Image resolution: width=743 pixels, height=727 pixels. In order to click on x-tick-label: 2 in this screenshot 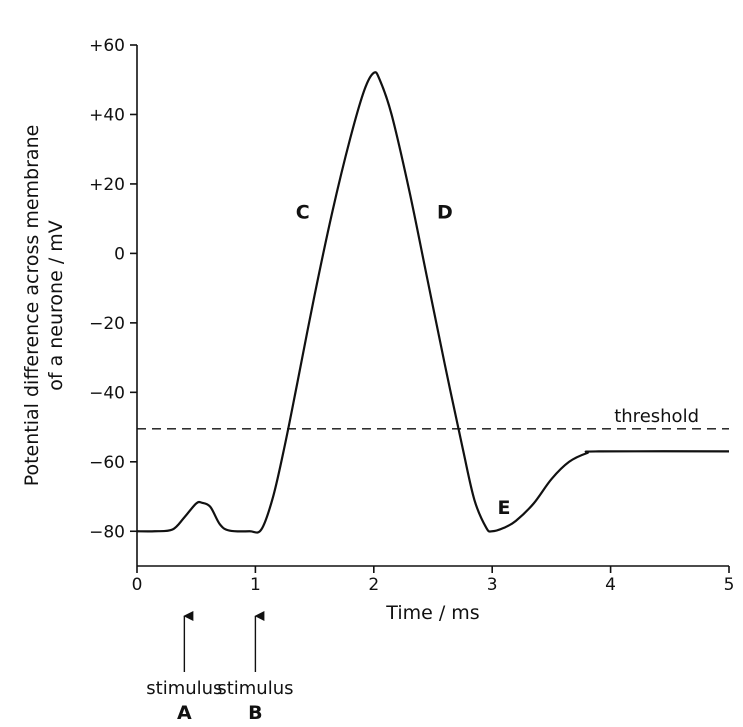, I will do `click(373, 585)`.